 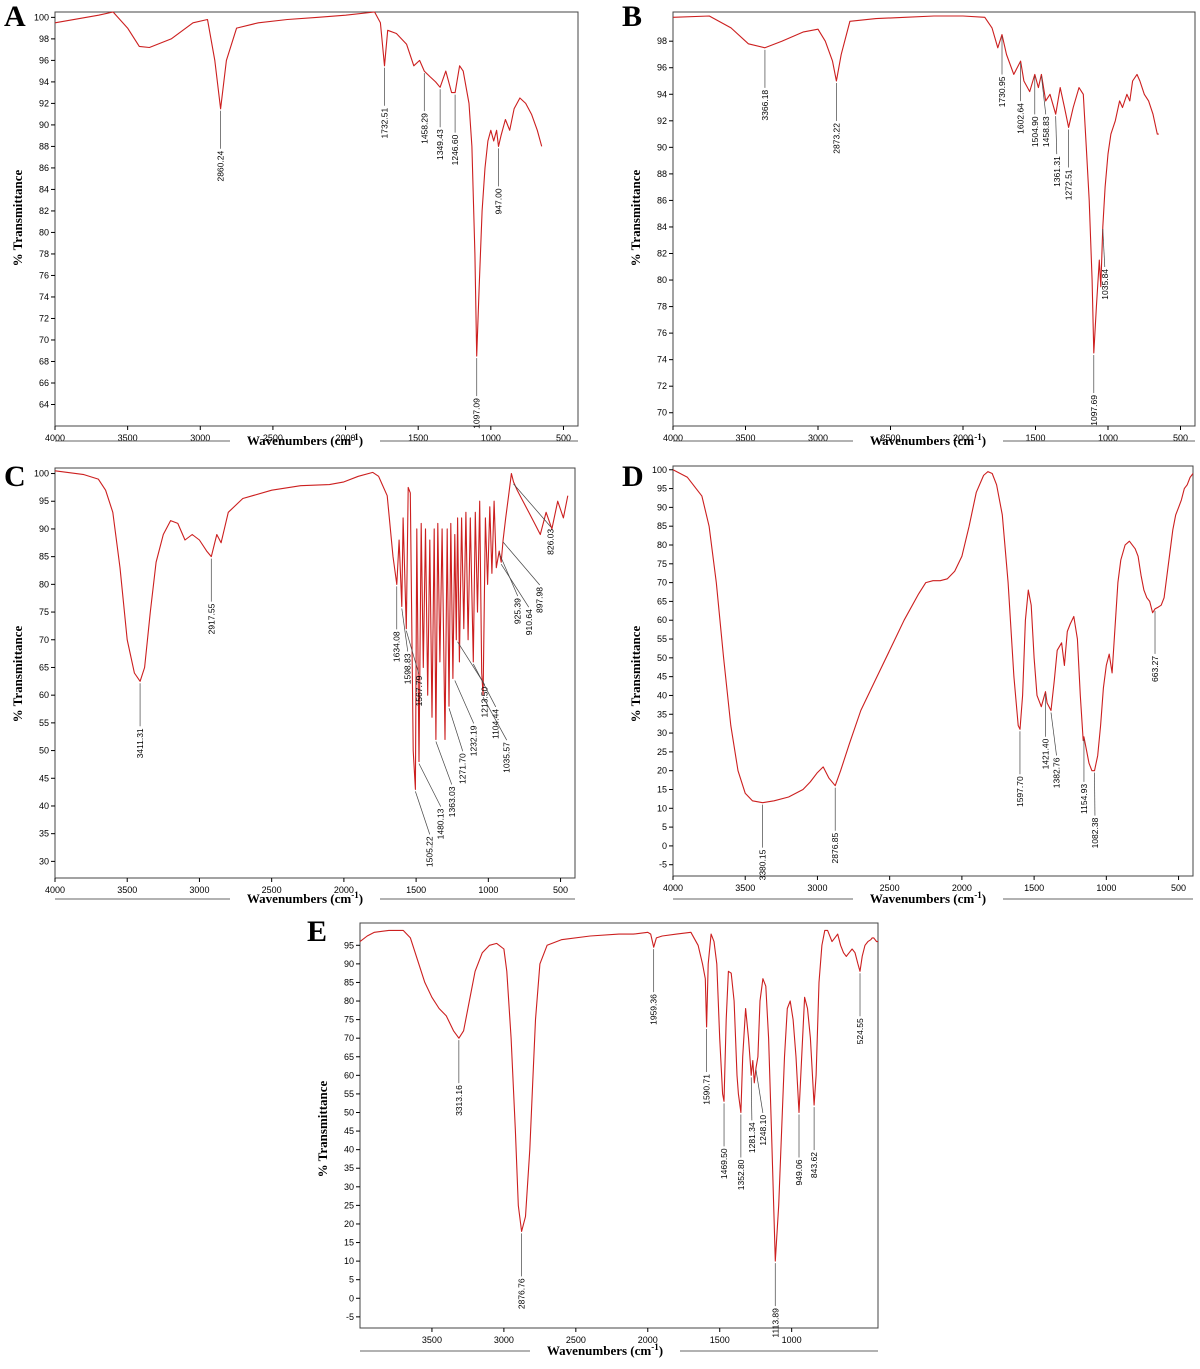 What do you see at coordinates (349, 1261) in the screenshot?
I see `y-tick-label: 10` at bounding box center [349, 1261].